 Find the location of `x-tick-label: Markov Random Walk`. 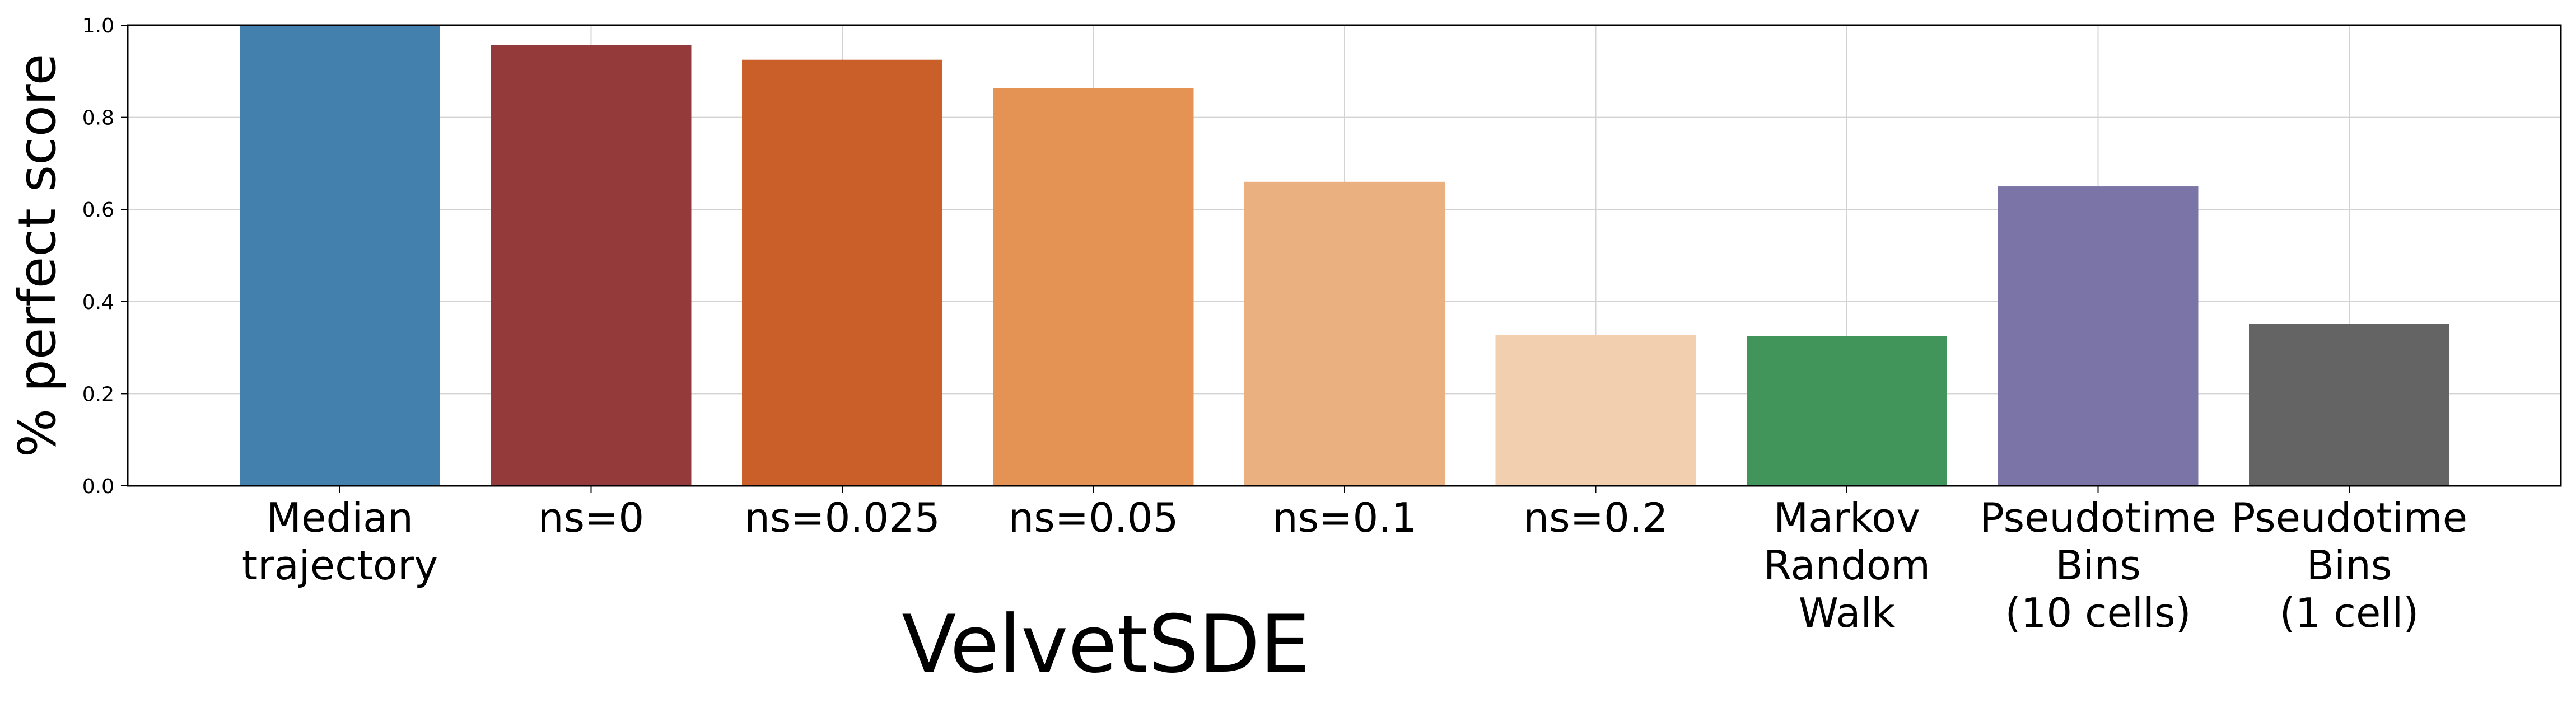

x-tick-label: Markov Random Walk is located at coordinates (1847, 565).